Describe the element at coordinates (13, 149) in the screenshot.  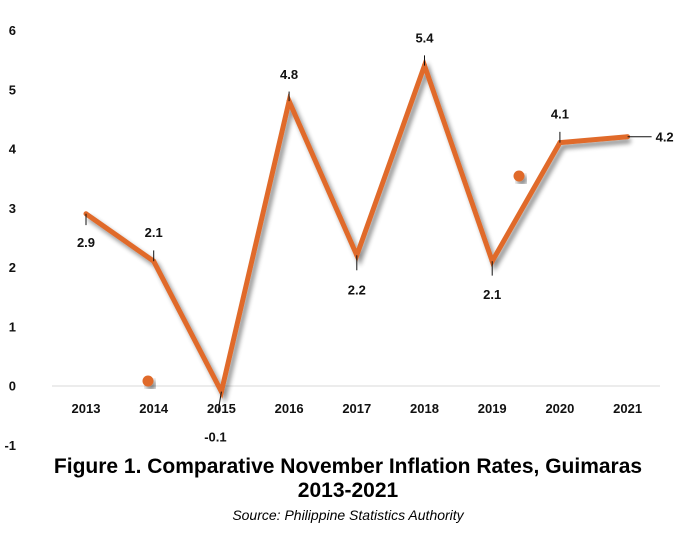
I see `y-tick-label: 4` at that location.